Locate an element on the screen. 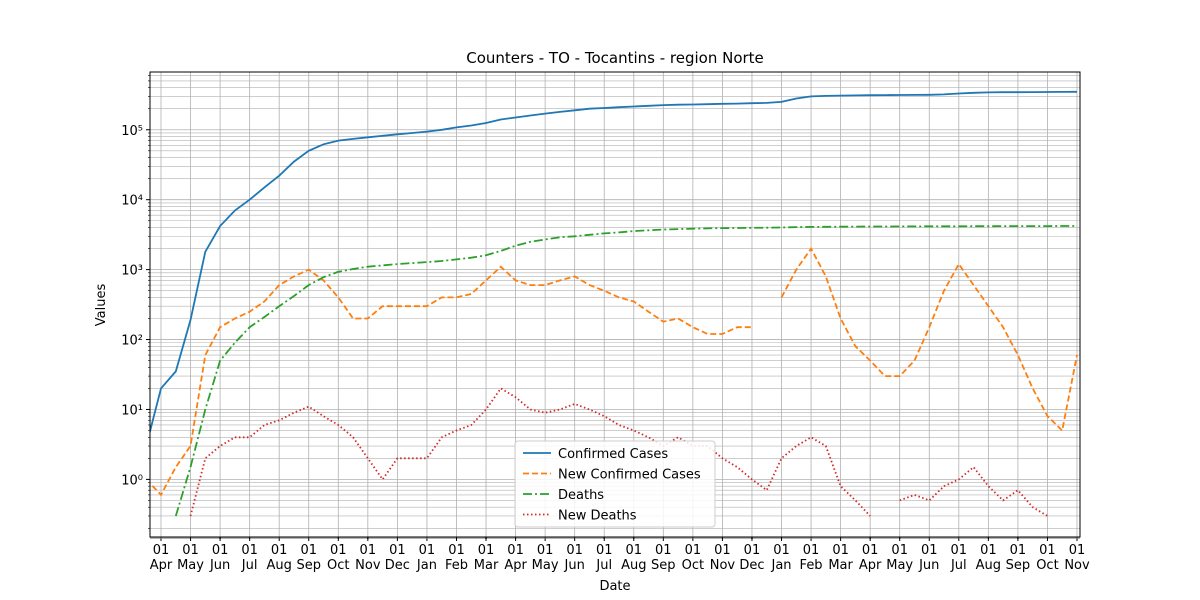 The width and height of the screenshot is (1200, 600). legend-label: Deaths is located at coordinates (581, 495).